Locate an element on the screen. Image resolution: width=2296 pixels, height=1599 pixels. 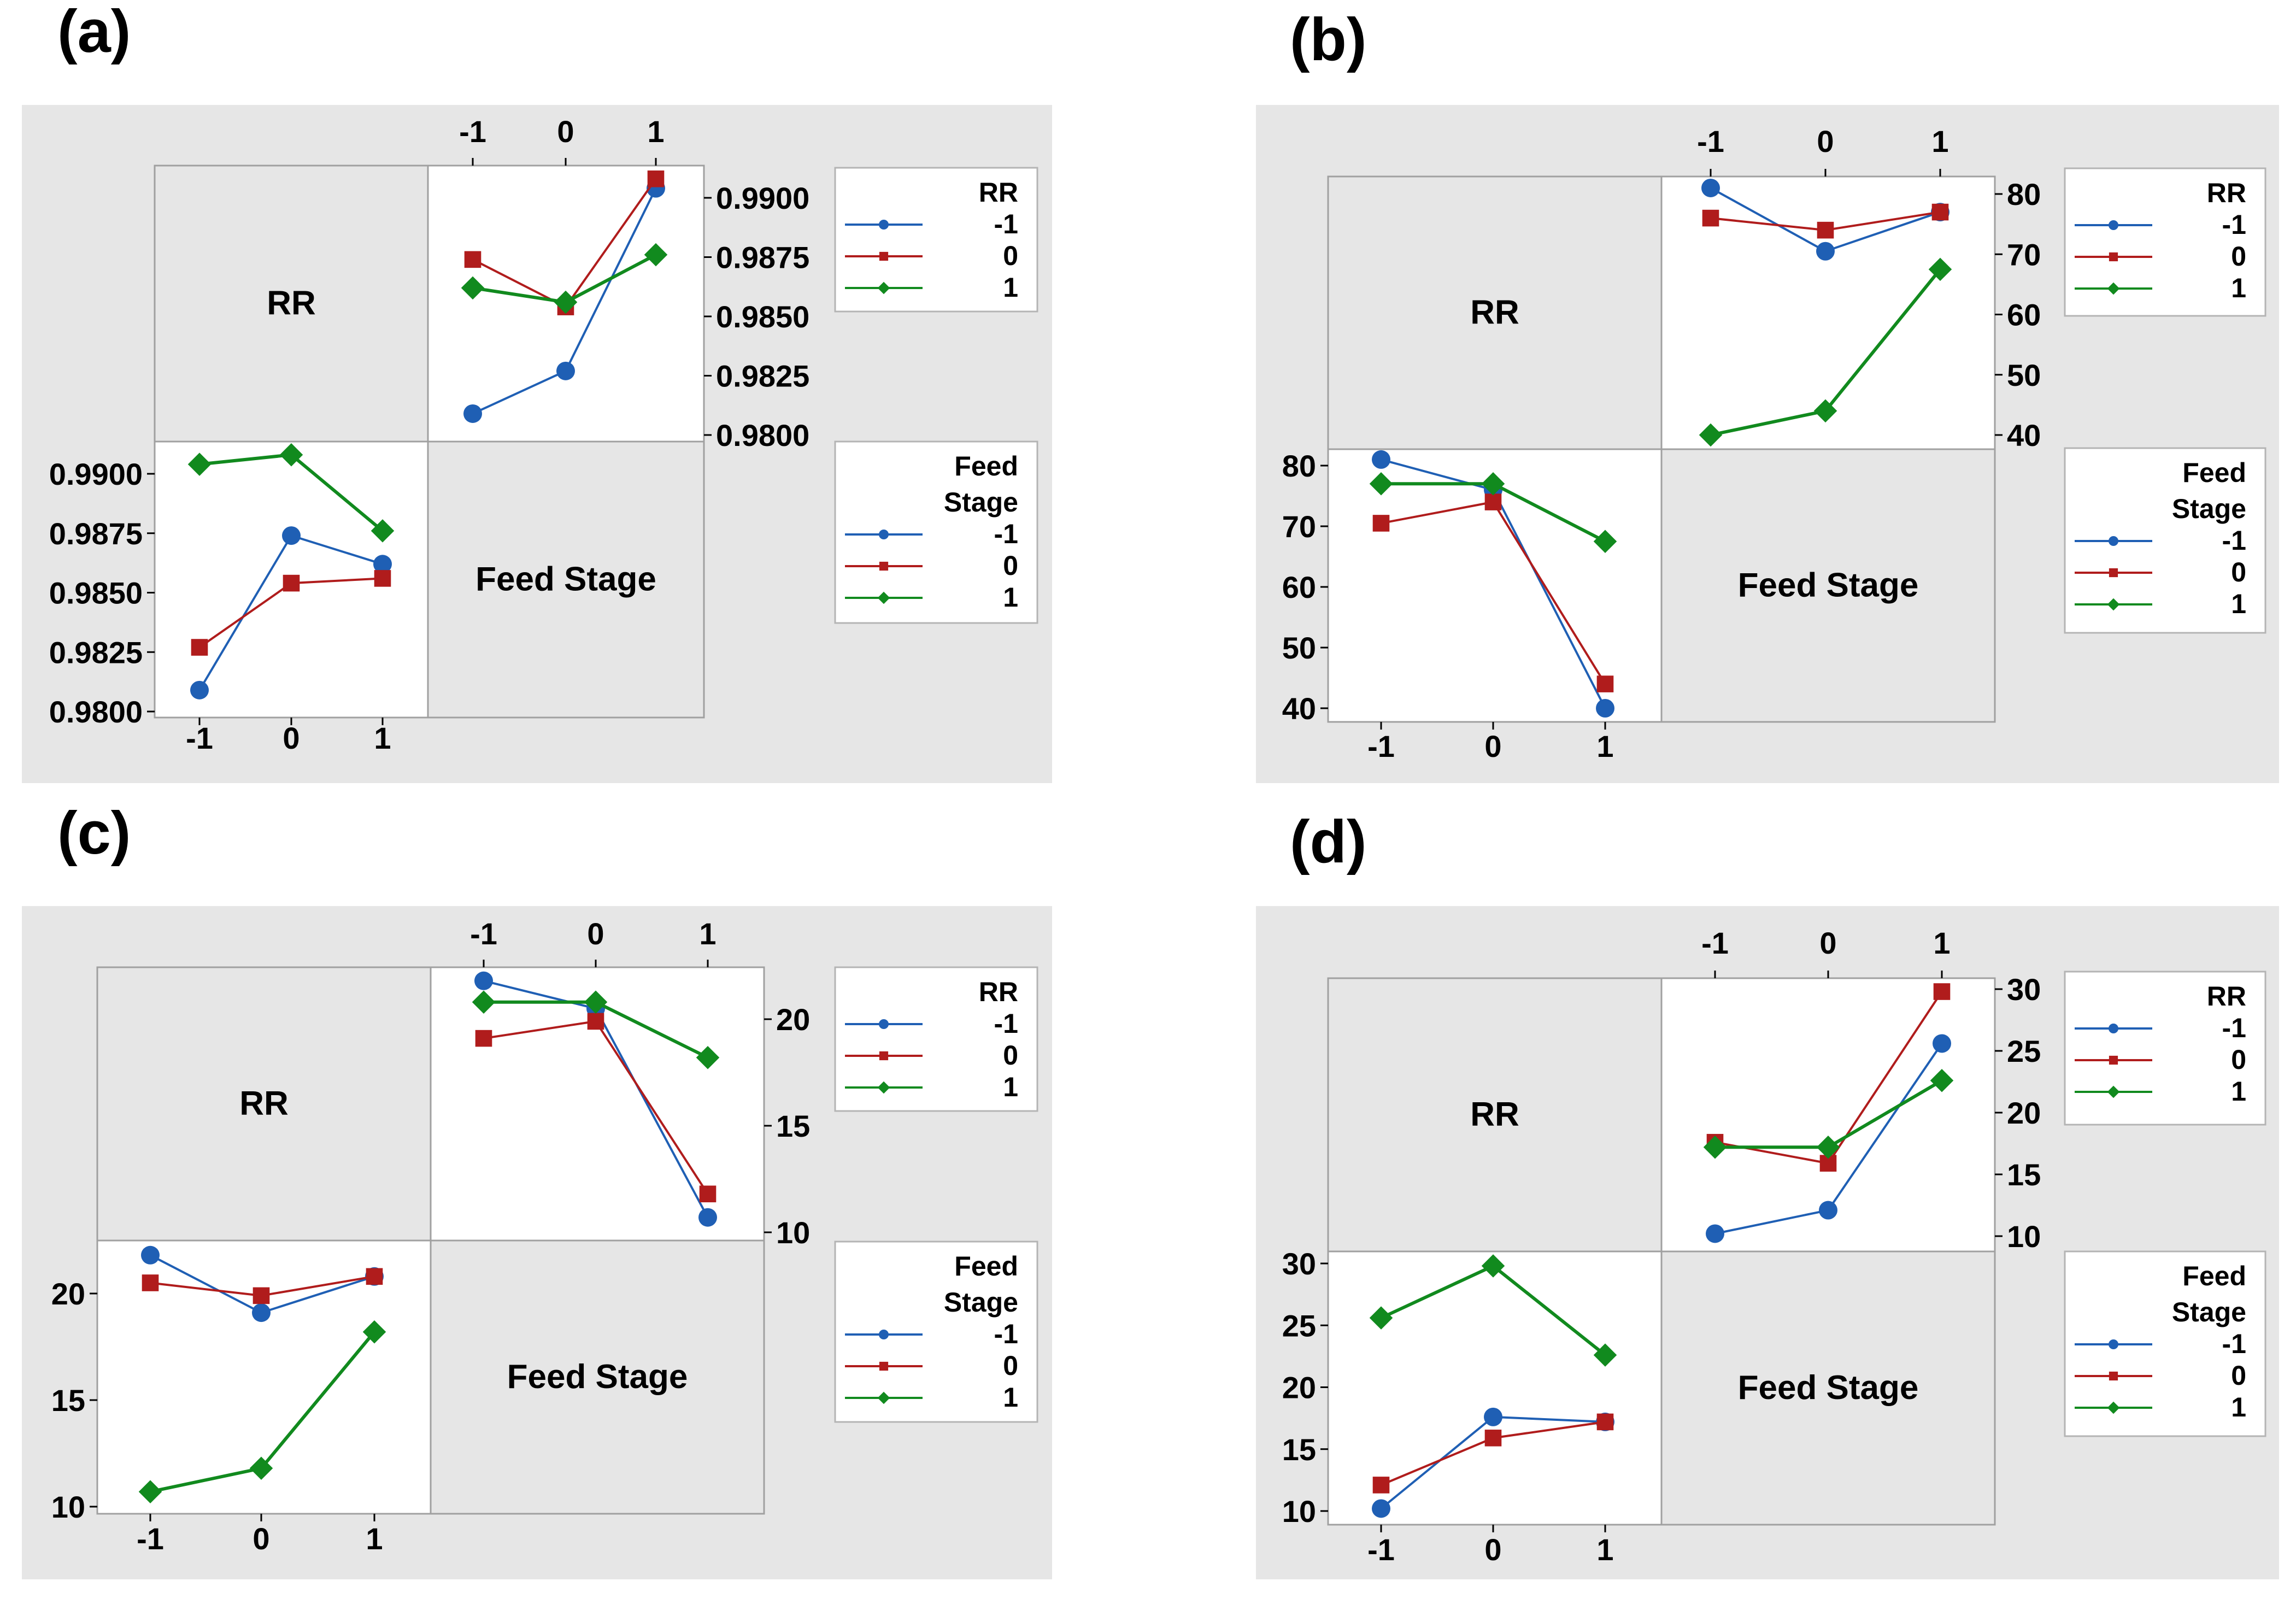
y-tick-label-left: 50 is located at coordinates (1299, 648).